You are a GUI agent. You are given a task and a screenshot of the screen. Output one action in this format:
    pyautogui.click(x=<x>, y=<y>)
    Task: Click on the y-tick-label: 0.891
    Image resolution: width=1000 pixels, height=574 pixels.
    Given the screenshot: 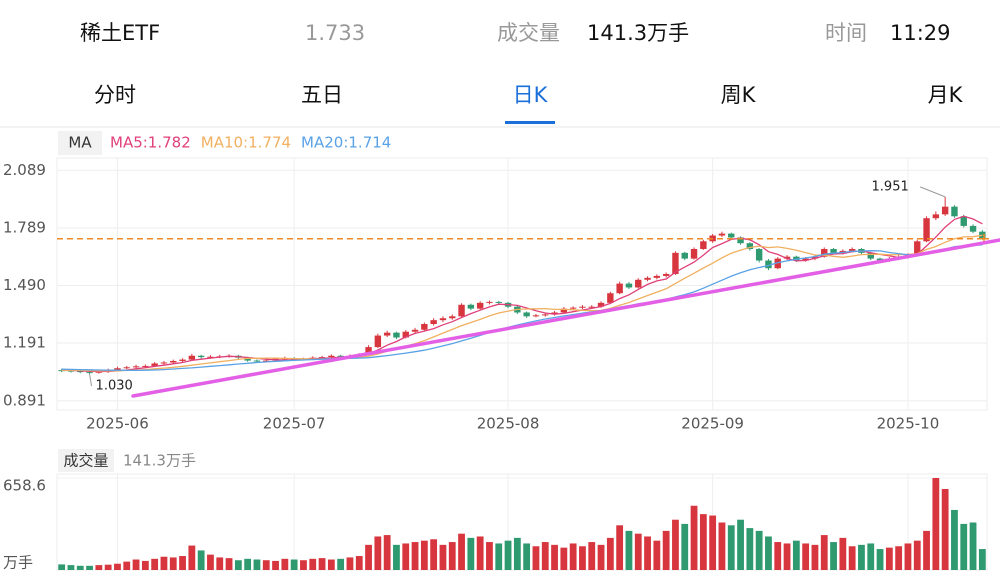 What is the action you would take?
    pyautogui.click(x=24, y=400)
    